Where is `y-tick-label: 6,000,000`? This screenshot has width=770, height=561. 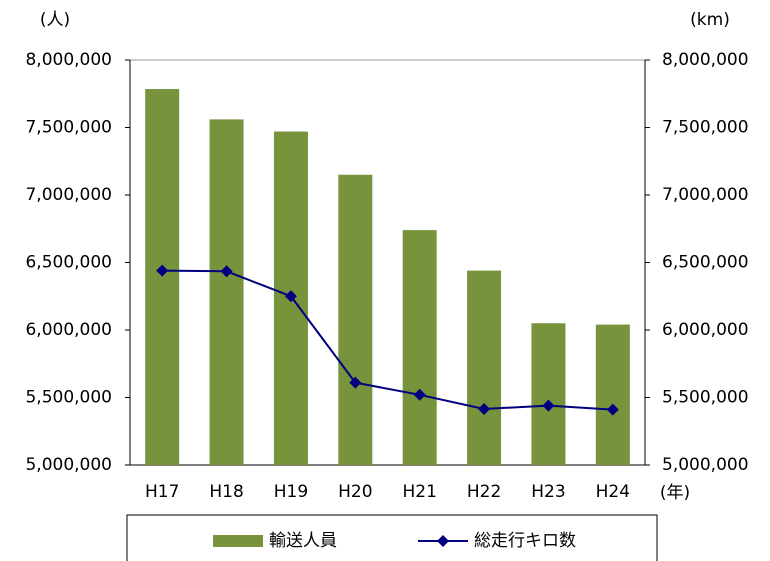
y-tick-label: 6,000,000 is located at coordinates (68, 330).